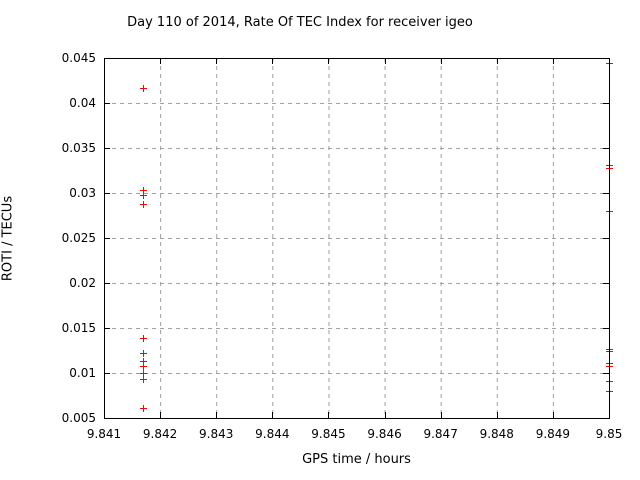 The image size is (640, 480). Describe the element at coordinates (78, 328) in the screenshot. I see `y-tick-label: 0.015` at that location.